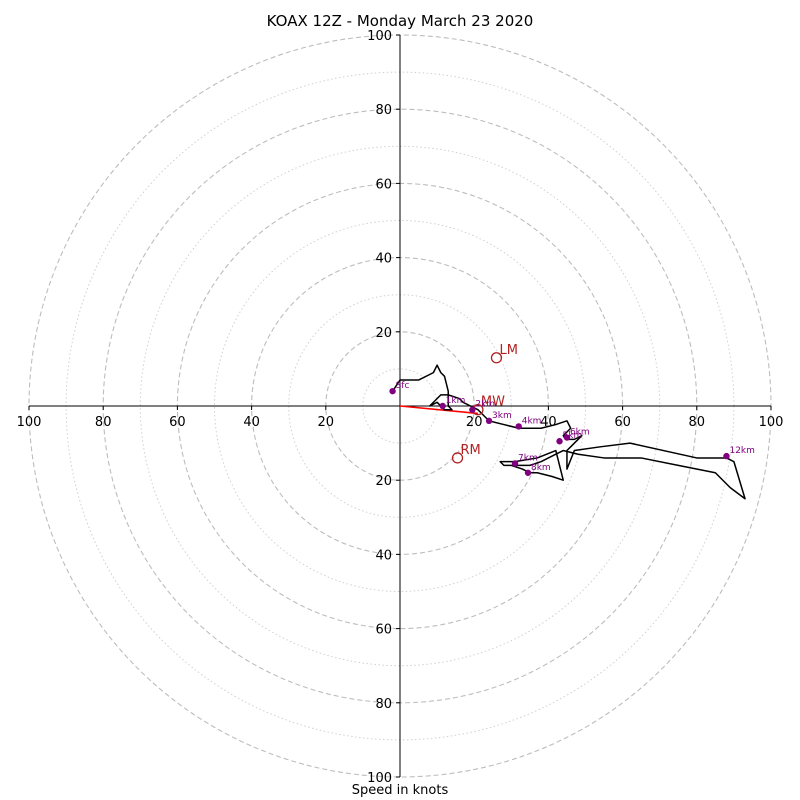 The image size is (800, 800). Describe the element at coordinates (471, 450) in the screenshot. I see `storm-motion-label-rm: RM` at that location.